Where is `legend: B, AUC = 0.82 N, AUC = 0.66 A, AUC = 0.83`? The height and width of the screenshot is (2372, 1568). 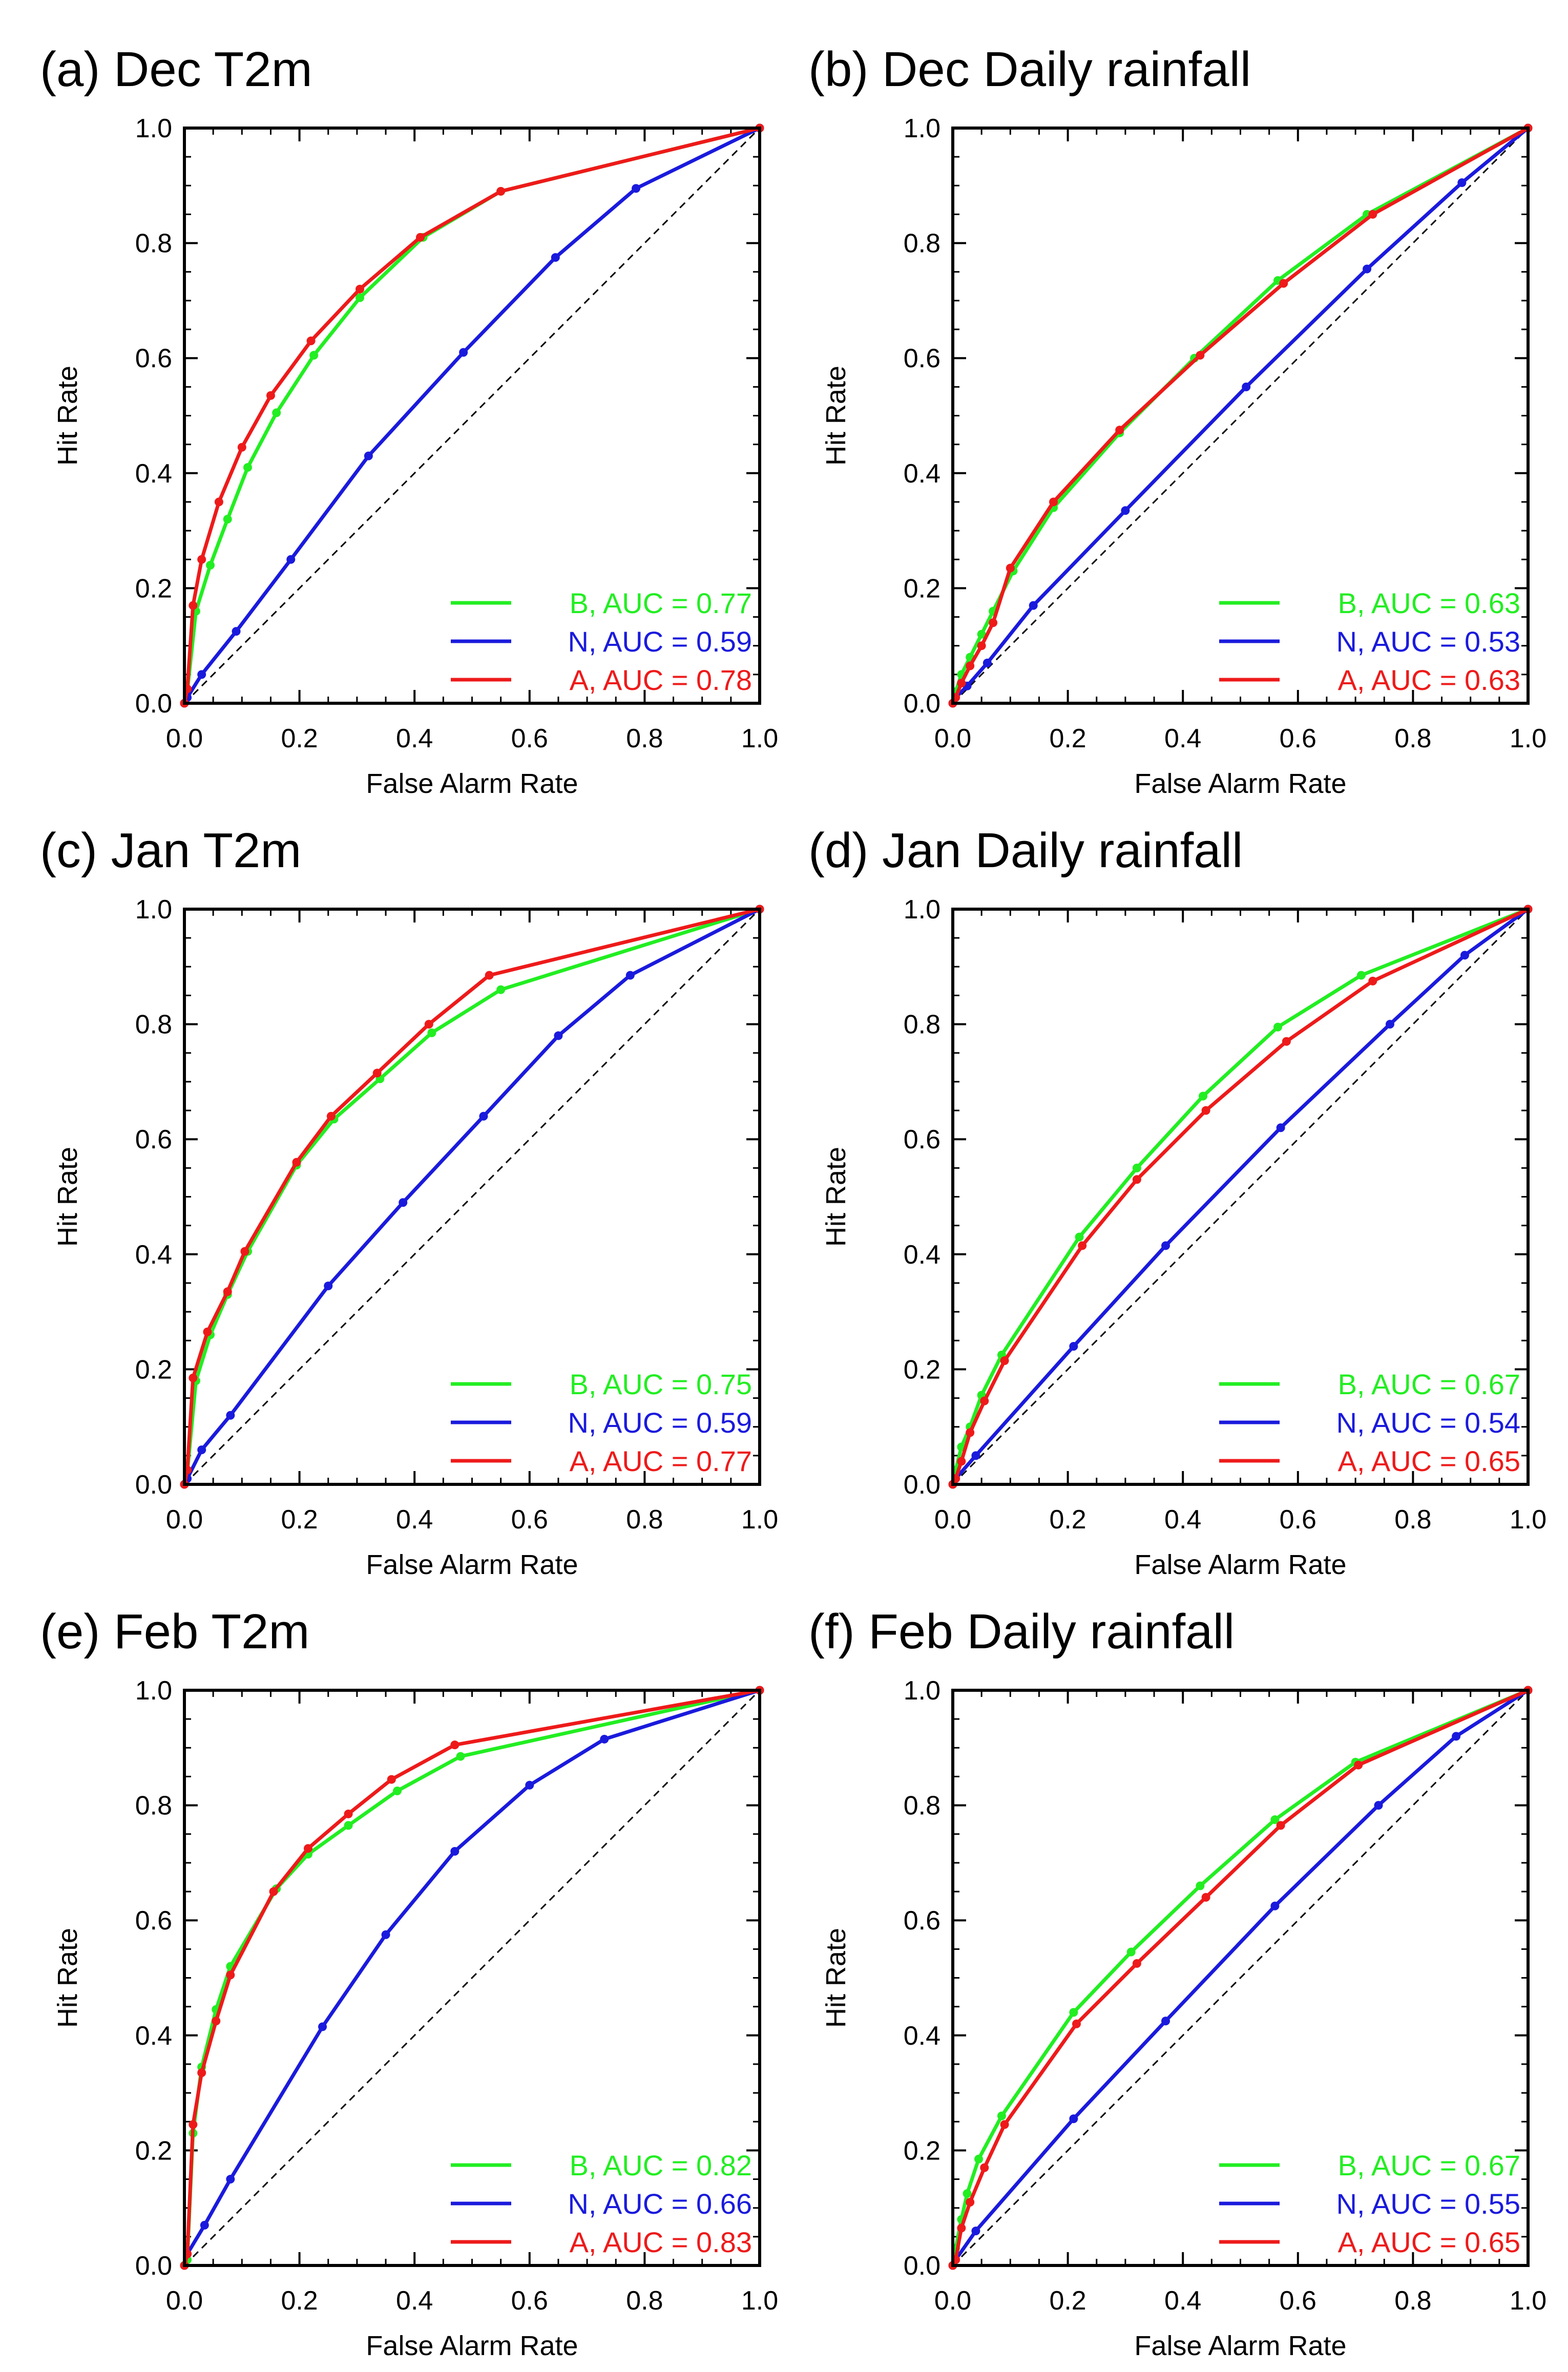 legend: B, AUC = 0.82 N, AUC = 0.66 A, AUC = 0.83 is located at coordinates (601, 2203).